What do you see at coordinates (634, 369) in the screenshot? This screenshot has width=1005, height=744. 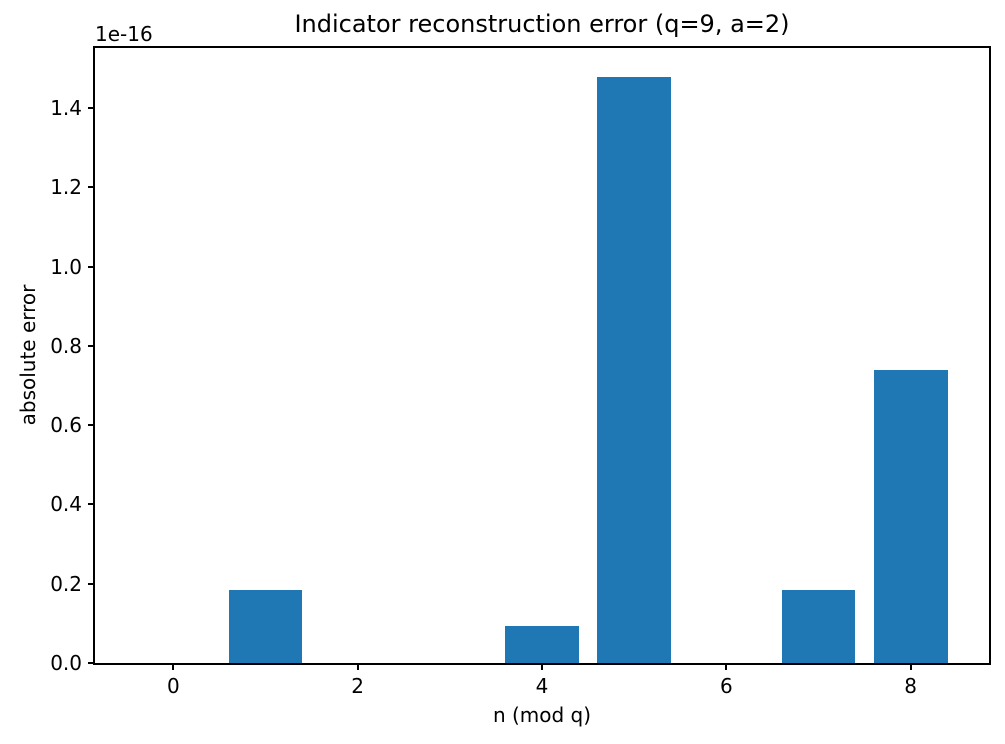 I see `bar-n5` at bounding box center [634, 369].